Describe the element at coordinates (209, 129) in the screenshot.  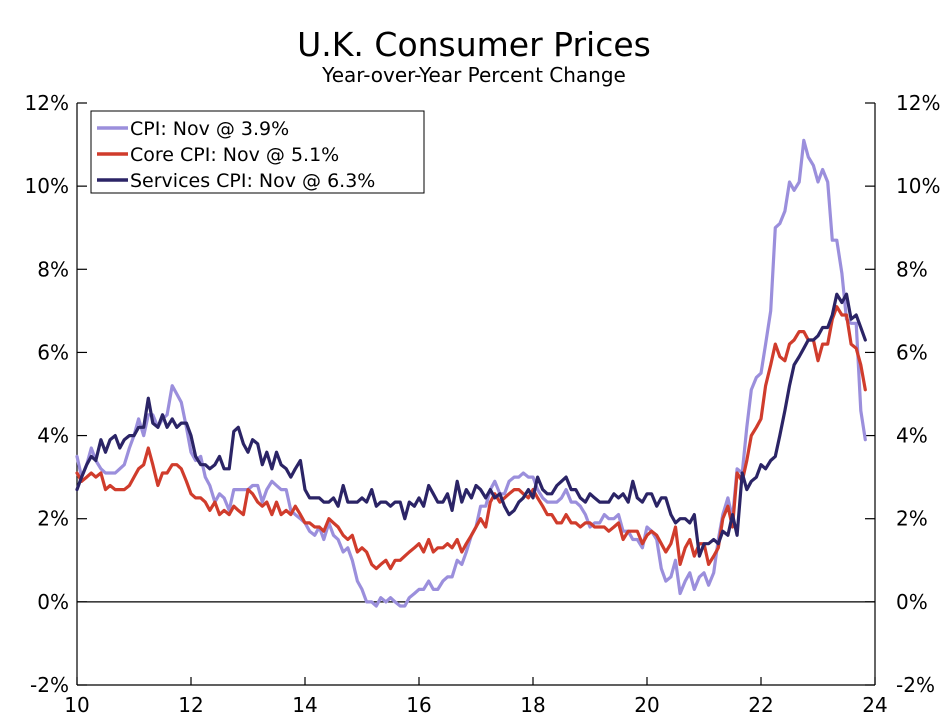
I see `legend-label-0: CPI: Nov @ 3.9%` at that location.